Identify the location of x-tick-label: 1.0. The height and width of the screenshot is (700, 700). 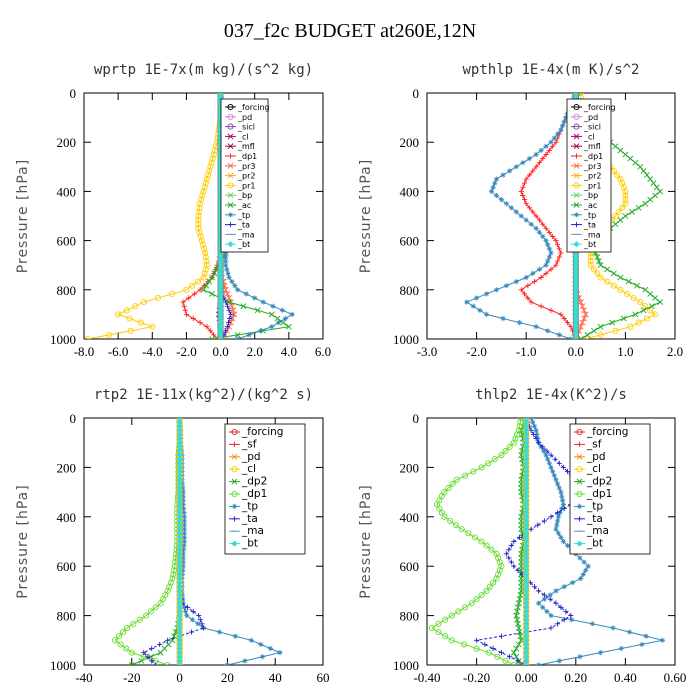
(625, 351).